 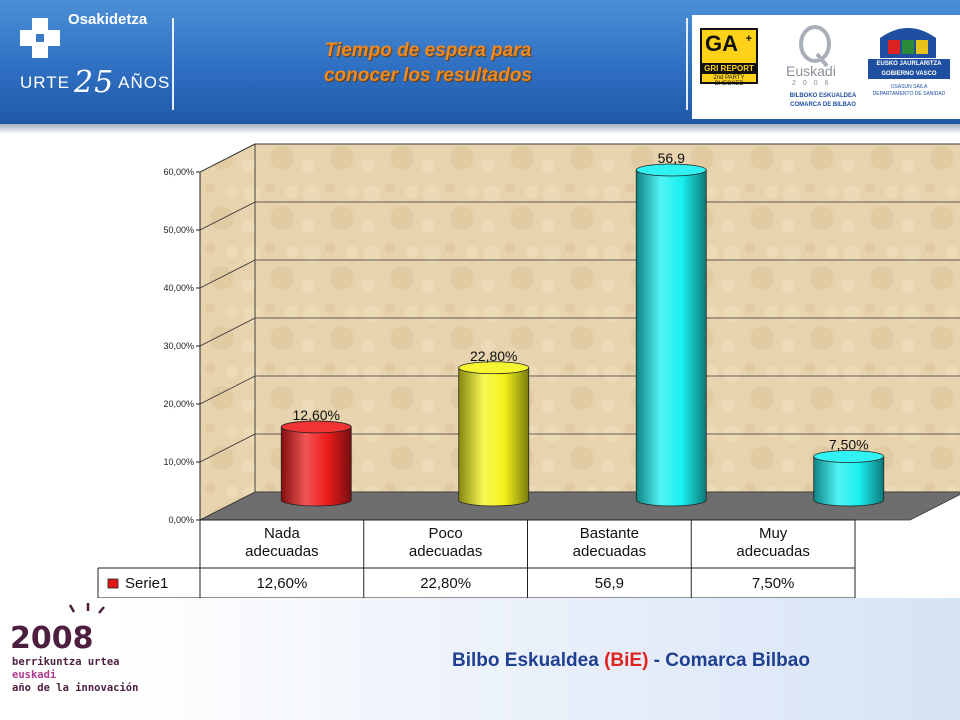 What do you see at coordinates (45, 82) in the screenshot?
I see `anniversary-prefix: URTE` at bounding box center [45, 82].